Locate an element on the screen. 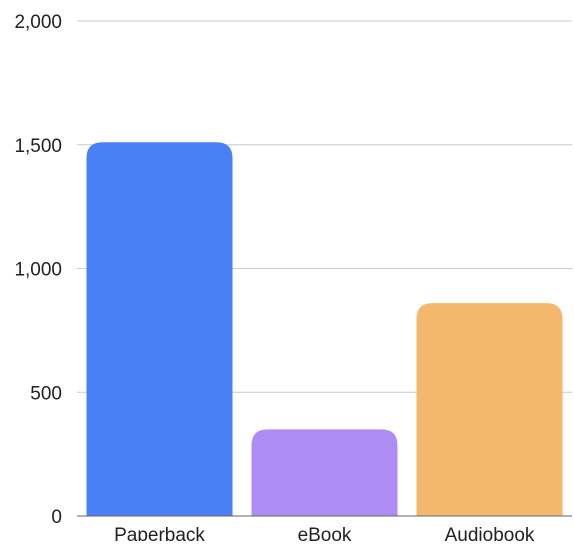  x-tick-label: eBook is located at coordinates (325, 533).